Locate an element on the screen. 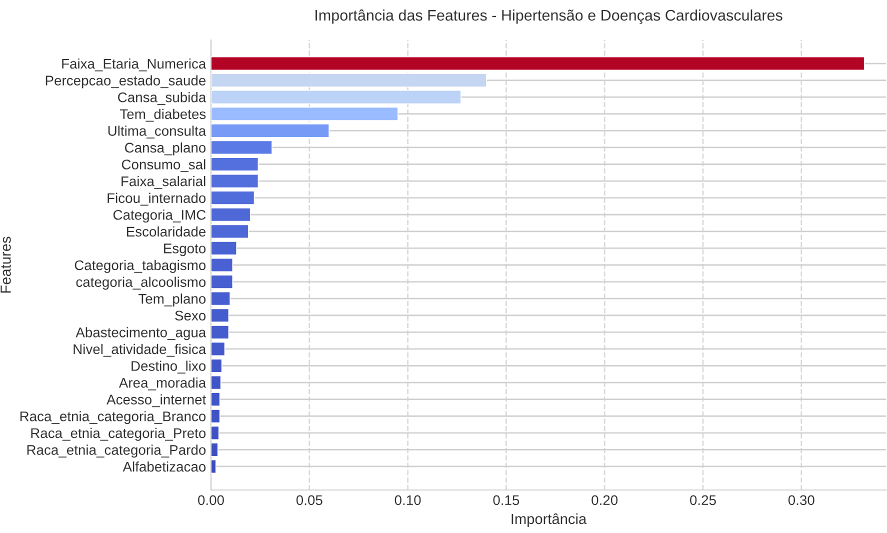 The width and height of the screenshot is (887, 533). y-tick-label: Faixa_Etaria_Numerica is located at coordinates (134, 65).